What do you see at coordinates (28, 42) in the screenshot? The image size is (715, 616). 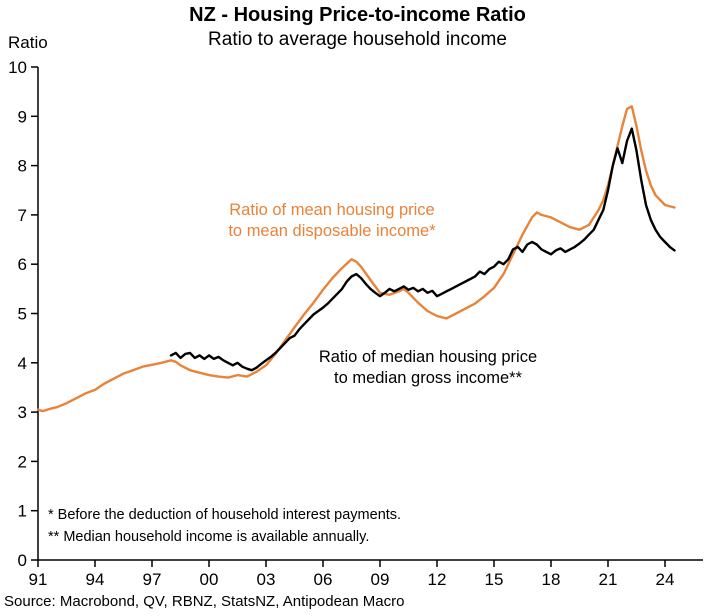 I see `y-axis-unit-label: Ratio` at bounding box center [28, 42].